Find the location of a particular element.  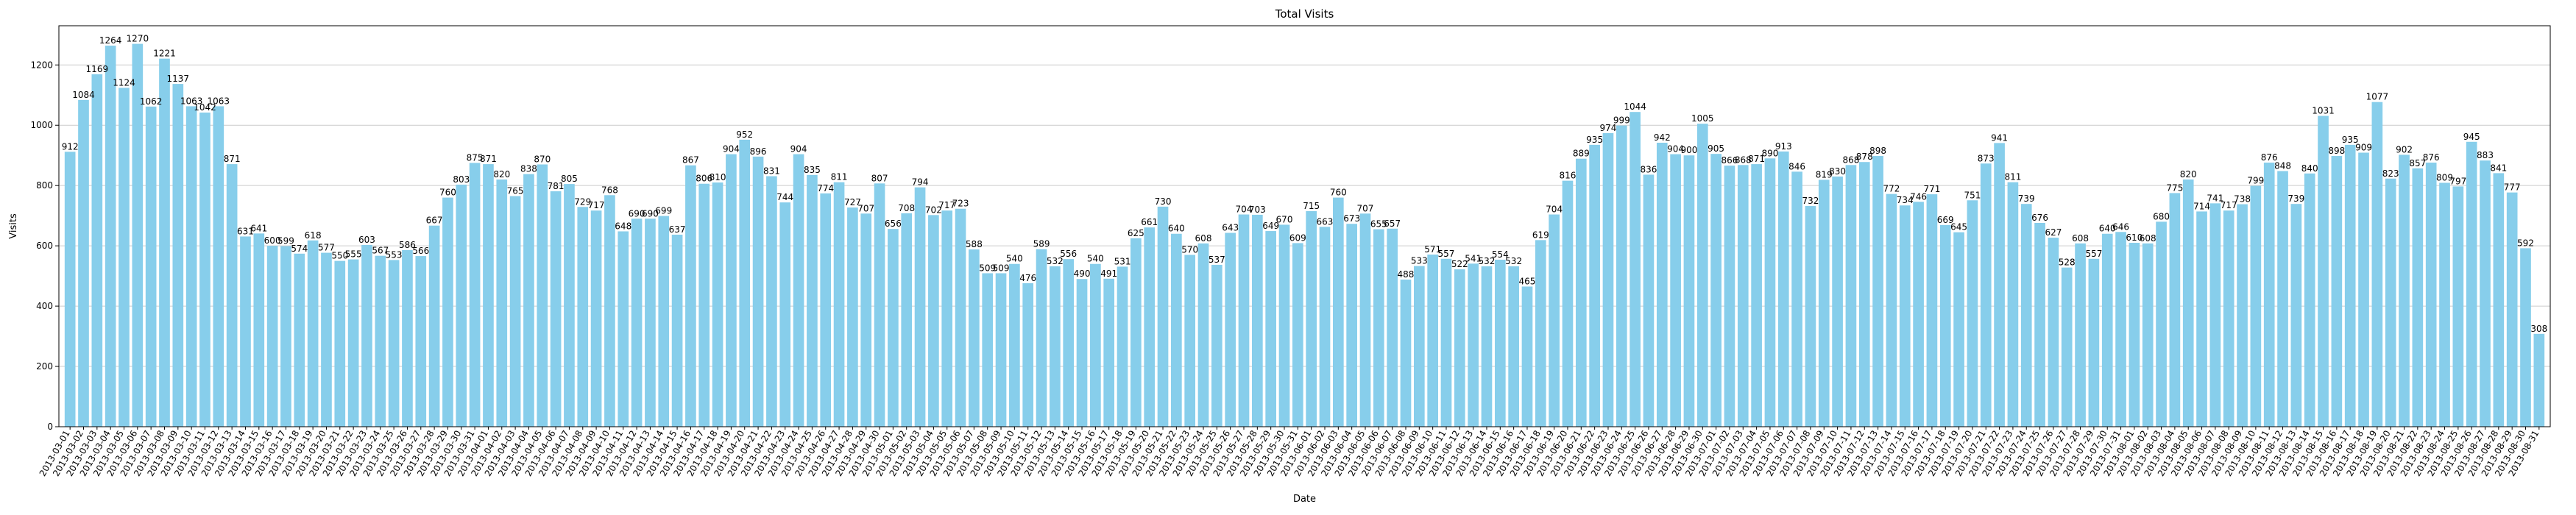

bar-value-label: 889 is located at coordinates (1581, 154).